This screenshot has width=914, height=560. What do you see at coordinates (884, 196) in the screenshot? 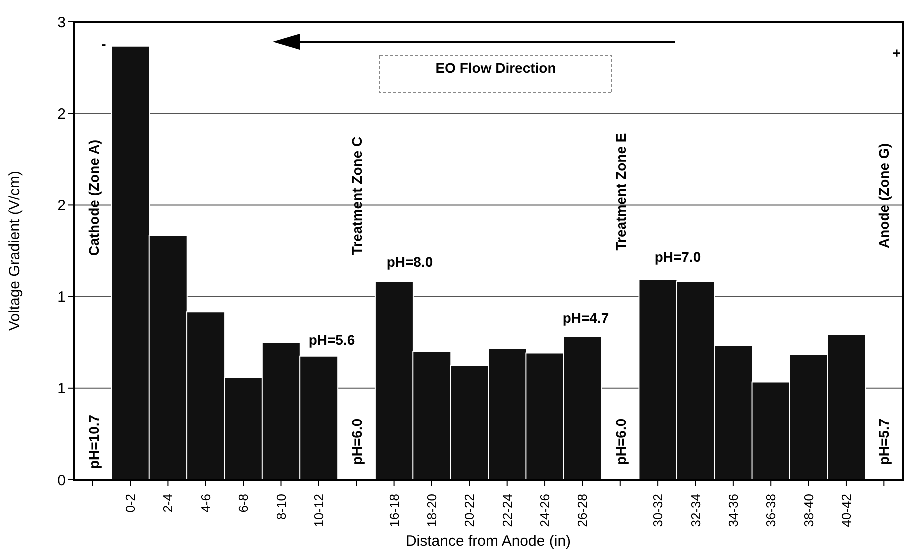
I see `annotation: Anode (Zone G)` at bounding box center [884, 196].